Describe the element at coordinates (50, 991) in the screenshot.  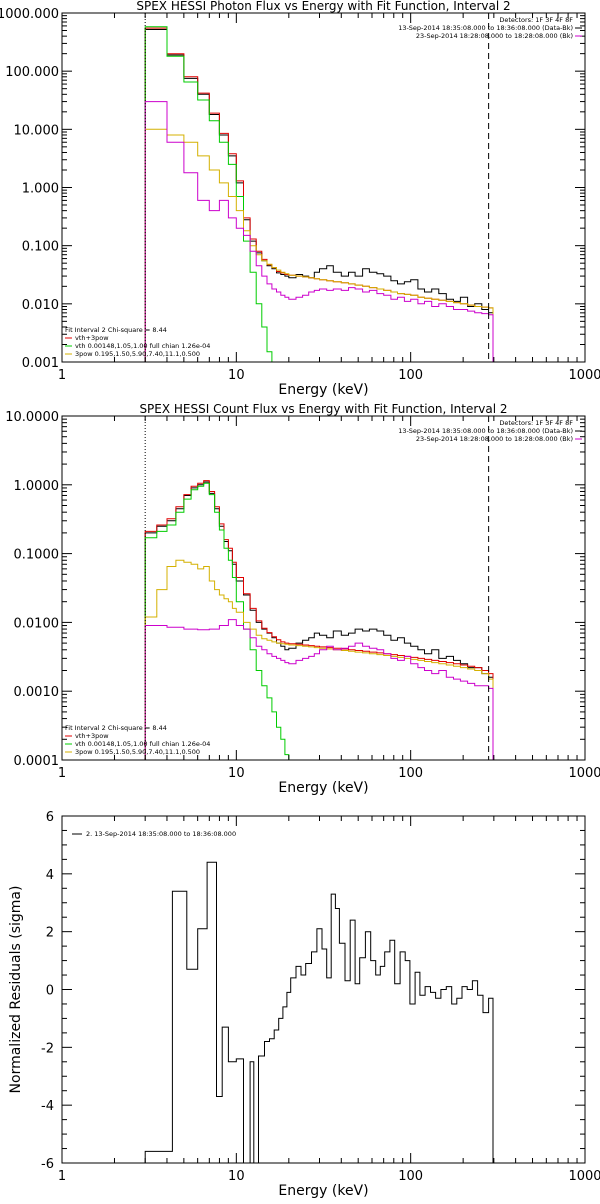
I see `y-tick-label: 0` at that location.